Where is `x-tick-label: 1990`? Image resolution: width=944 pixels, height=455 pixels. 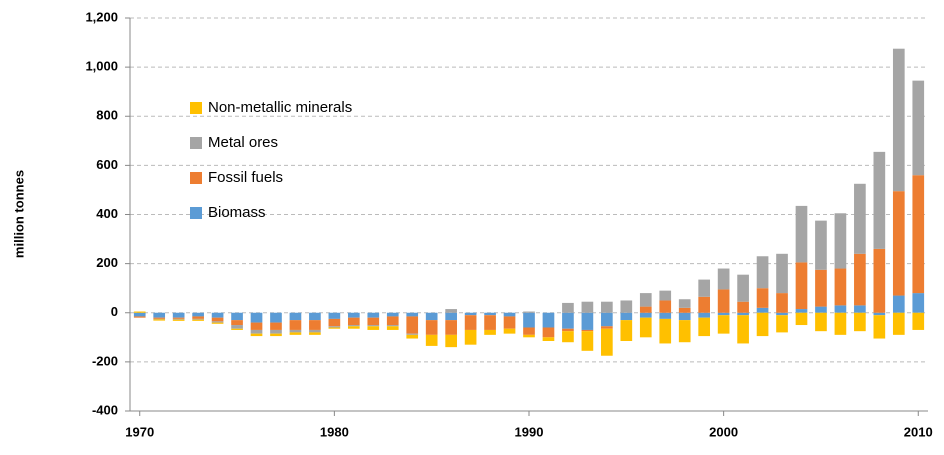
x-tick-label: 1990 is located at coordinates (529, 431).